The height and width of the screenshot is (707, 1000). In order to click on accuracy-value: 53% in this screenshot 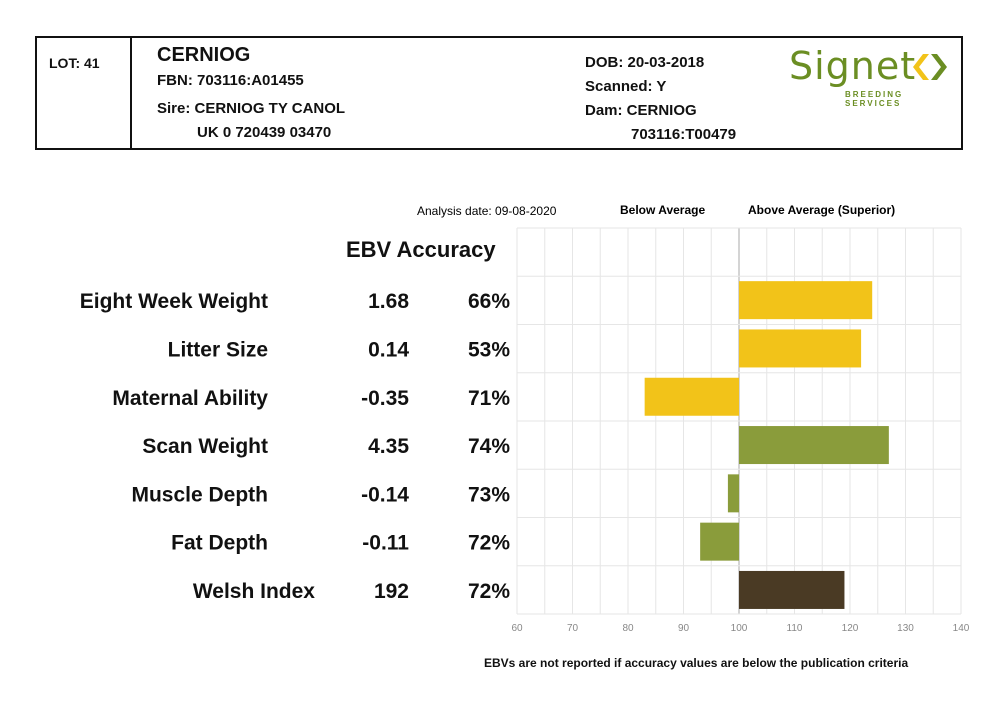, I will do `click(489, 349)`.